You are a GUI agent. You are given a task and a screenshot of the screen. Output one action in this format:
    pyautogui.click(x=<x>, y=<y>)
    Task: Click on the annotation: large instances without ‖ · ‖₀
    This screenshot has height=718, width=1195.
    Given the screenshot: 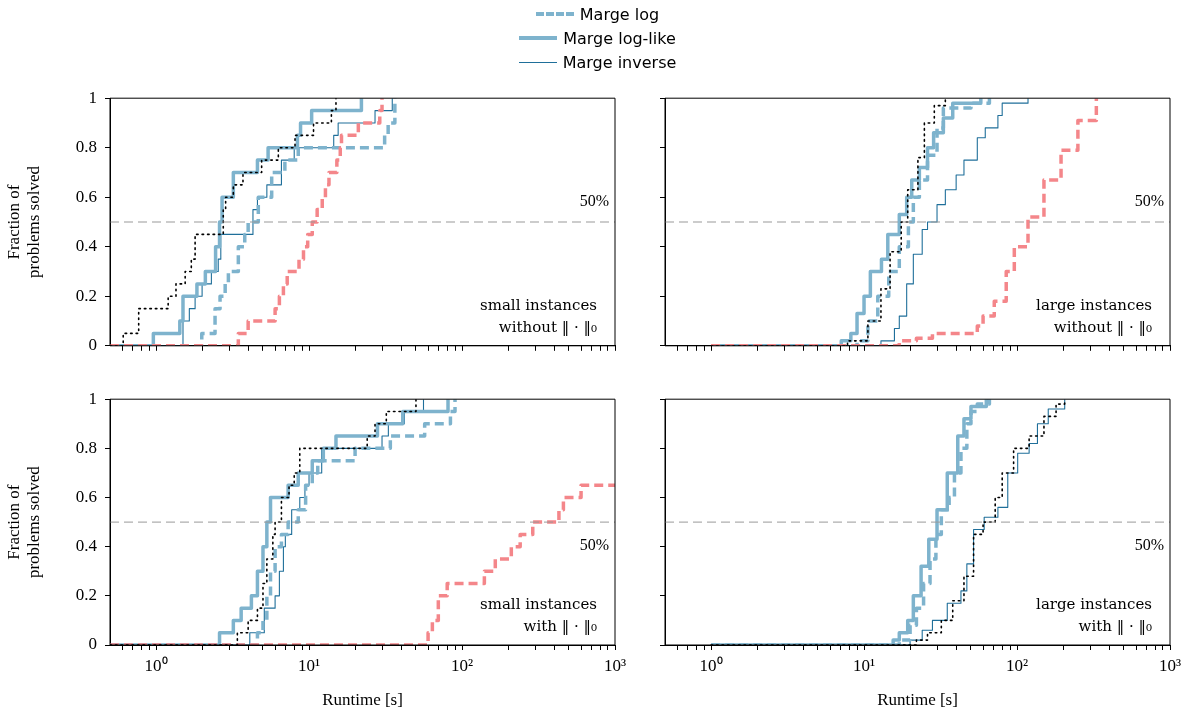 What is the action you would take?
    pyautogui.click(x=1094, y=316)
    